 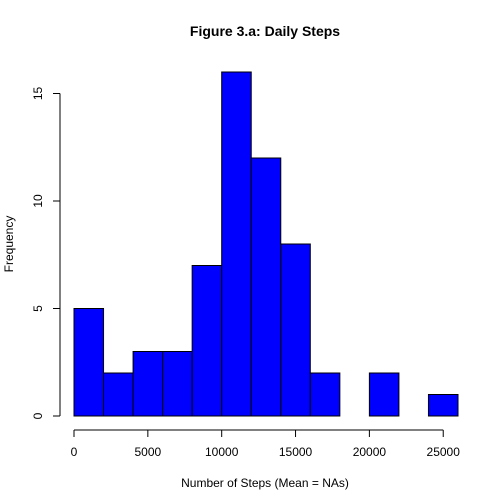 I want to click on y-tick-label: 5, so click(x=38, y=308).